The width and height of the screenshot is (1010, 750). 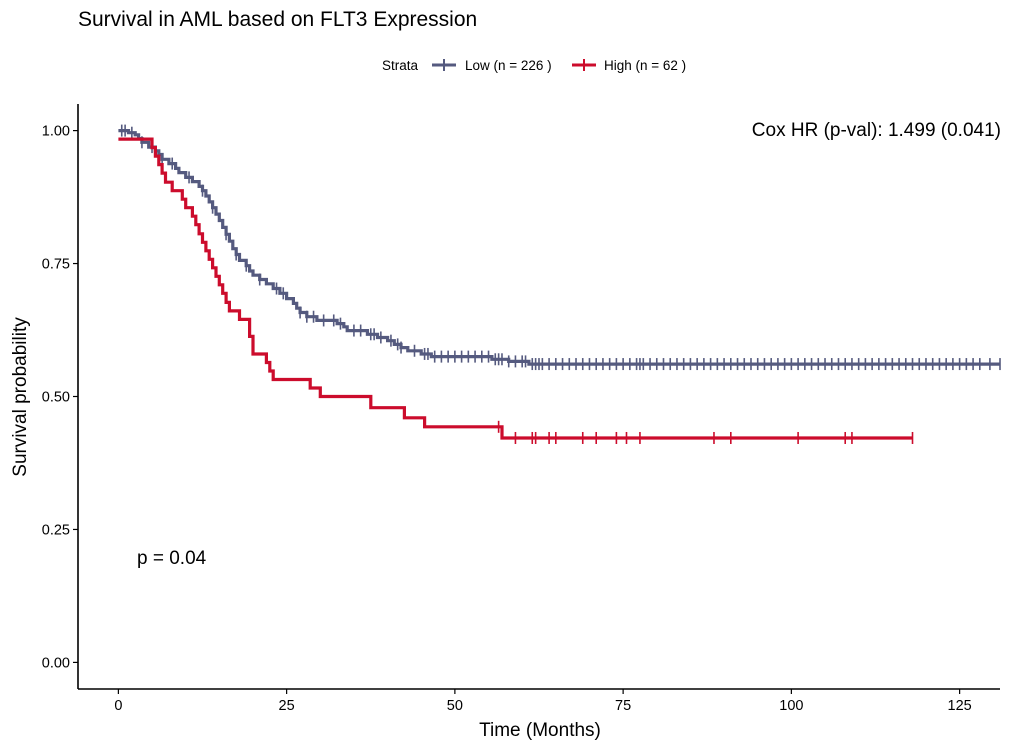 I want to click on legend-label-high: High (n = 62 ), so click(x=645, y=65).